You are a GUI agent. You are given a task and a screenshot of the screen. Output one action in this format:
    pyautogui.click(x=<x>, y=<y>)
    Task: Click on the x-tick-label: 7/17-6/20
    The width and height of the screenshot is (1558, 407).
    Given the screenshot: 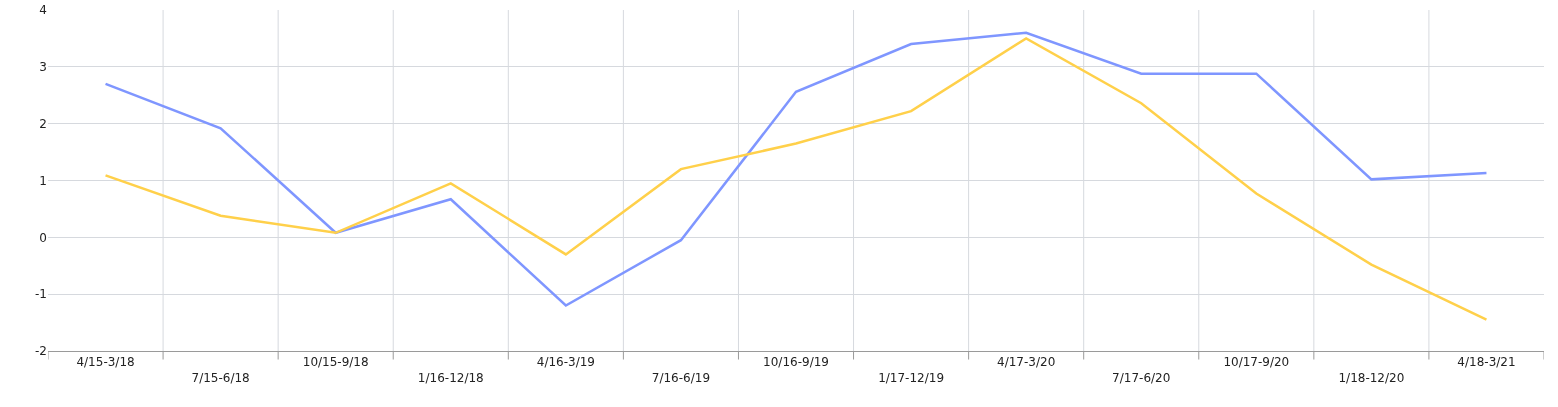 What is the action you would take?
    pyautogui.click(x=1141, y=378)
    